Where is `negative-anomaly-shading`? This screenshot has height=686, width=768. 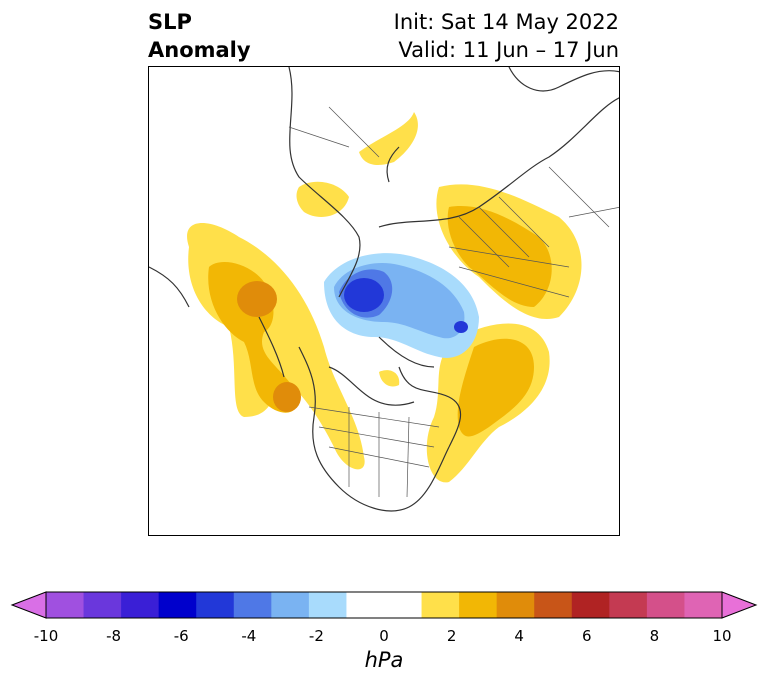 negative-anomaly-shading is located at coordinates (401, 305).